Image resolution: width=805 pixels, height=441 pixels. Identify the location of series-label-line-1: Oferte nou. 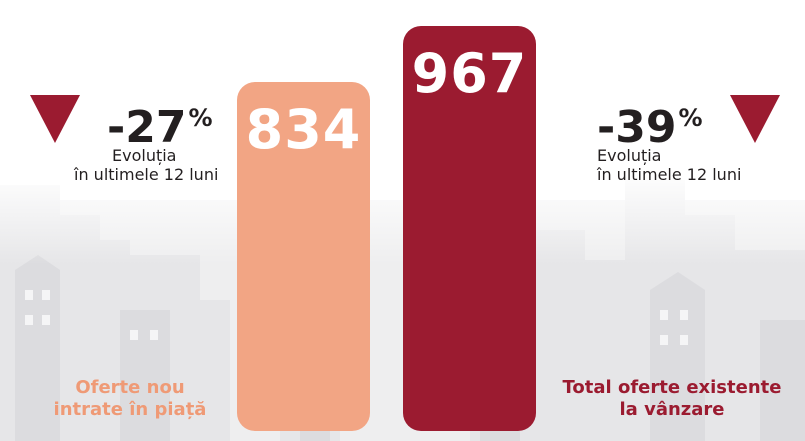
(130, 387).